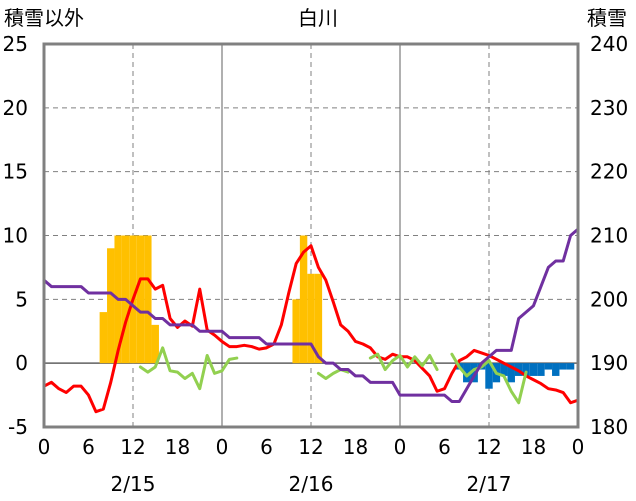  I want to click on left-axis-label: 積雪以外, so click(44, 18).